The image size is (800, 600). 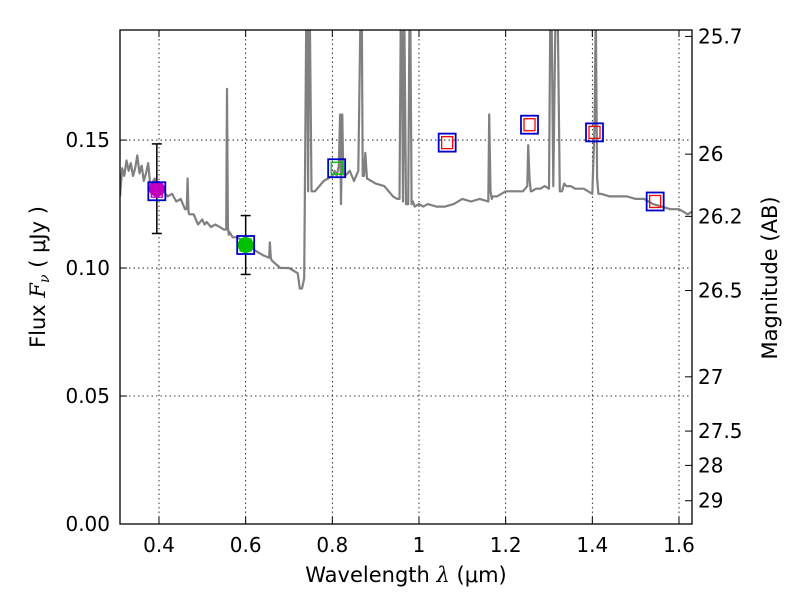 I want to click on y-tick-label: 0.15, so click(x=87, y=140).